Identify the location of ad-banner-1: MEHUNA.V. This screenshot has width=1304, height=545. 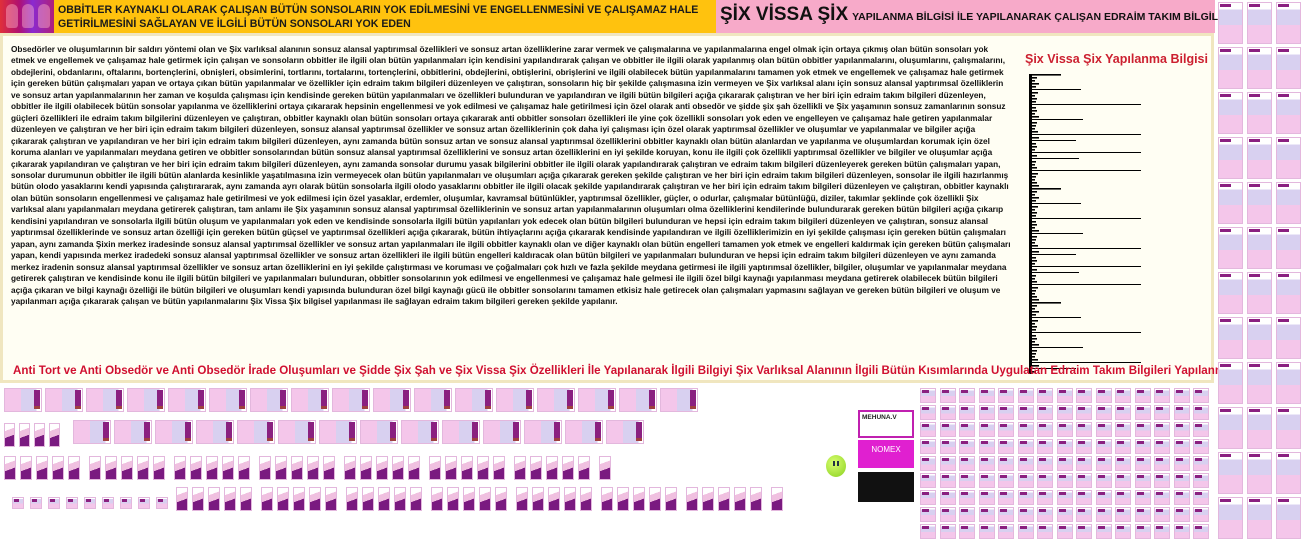
(886, 424).